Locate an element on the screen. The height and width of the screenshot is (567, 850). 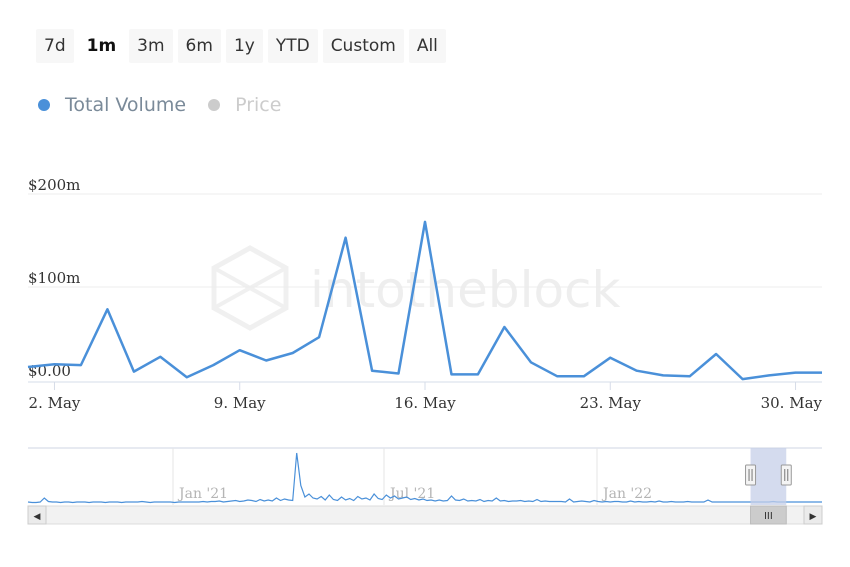
navigator-left-handle is located at coordinates (751, 475).